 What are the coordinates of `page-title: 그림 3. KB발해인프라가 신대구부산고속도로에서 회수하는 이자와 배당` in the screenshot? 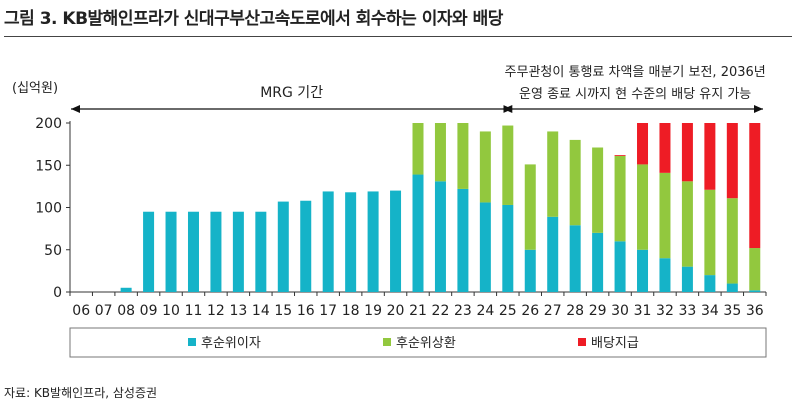 It's located at (253, 19).